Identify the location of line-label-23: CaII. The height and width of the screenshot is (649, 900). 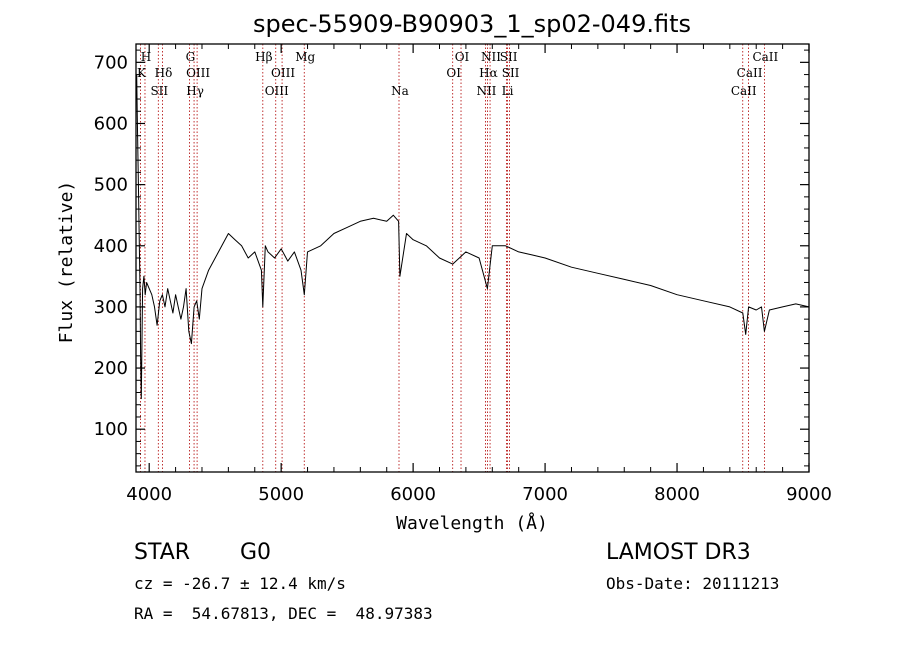
(744, 91).